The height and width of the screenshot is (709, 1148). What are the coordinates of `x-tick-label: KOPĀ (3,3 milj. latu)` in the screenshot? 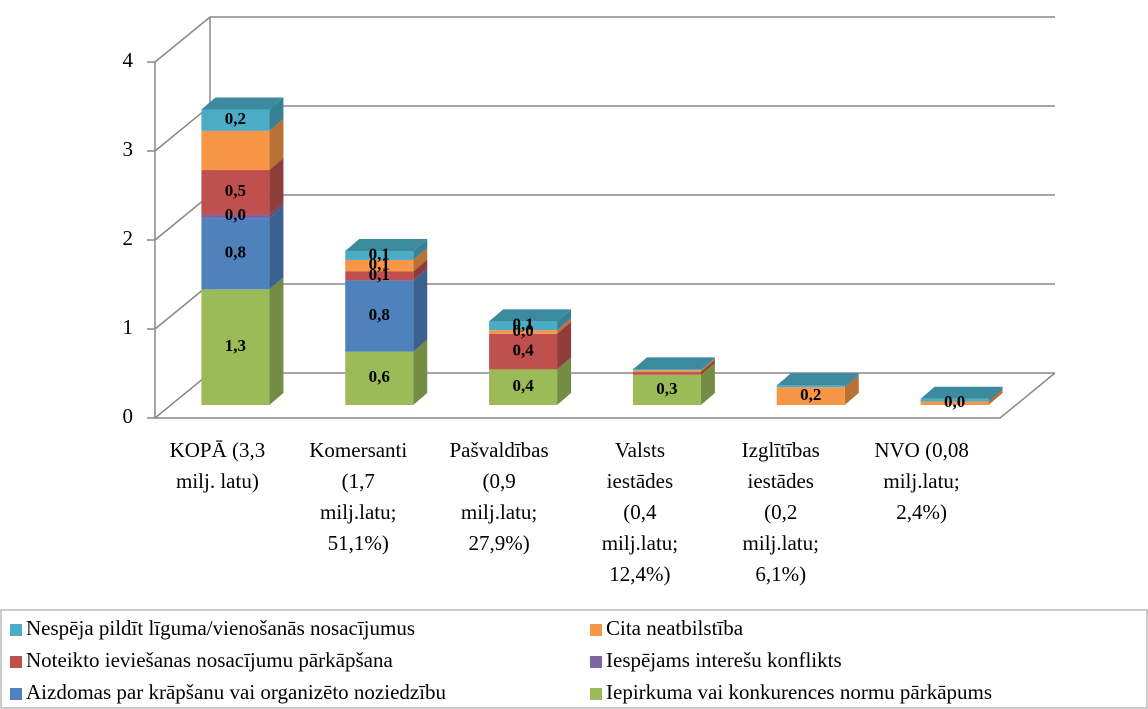 It's located at (218, 465).